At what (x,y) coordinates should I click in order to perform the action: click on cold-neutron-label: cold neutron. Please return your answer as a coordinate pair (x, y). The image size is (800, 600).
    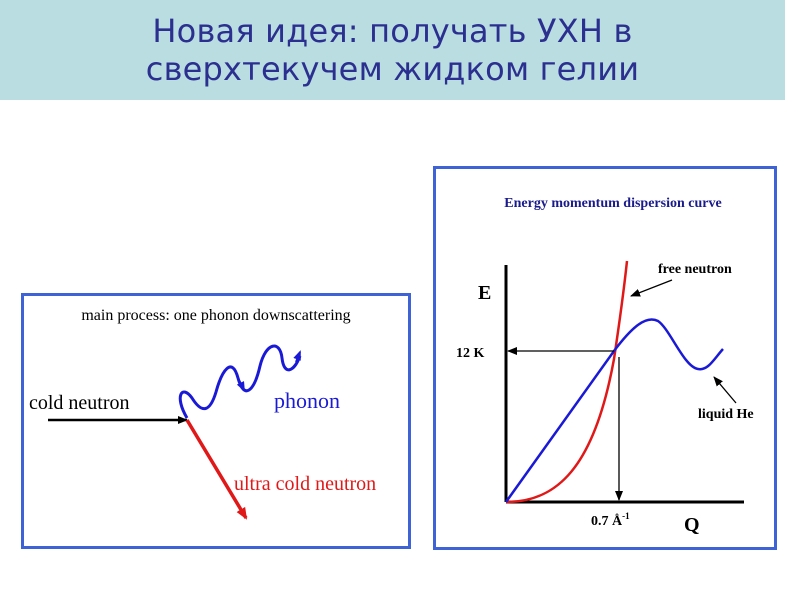
    Looking at the image, I should click on (79, 403).